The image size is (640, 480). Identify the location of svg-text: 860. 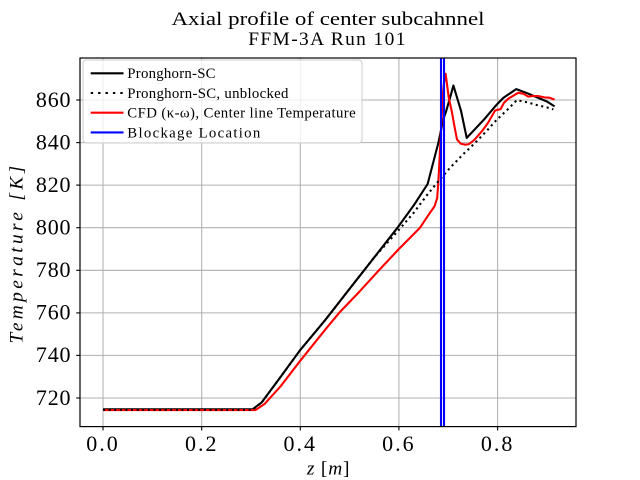
(53, 99).